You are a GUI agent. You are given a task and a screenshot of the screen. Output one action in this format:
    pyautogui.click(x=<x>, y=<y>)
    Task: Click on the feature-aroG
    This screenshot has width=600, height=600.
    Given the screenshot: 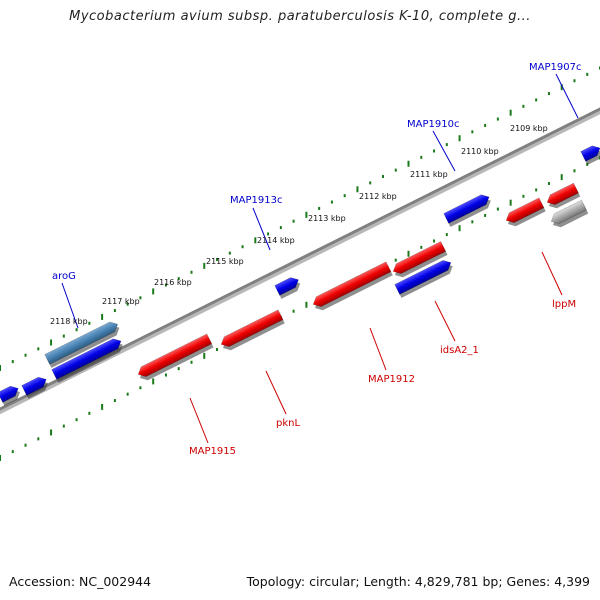 What is the action you would take?
    pyautogui.click(x=82, y=344)
    